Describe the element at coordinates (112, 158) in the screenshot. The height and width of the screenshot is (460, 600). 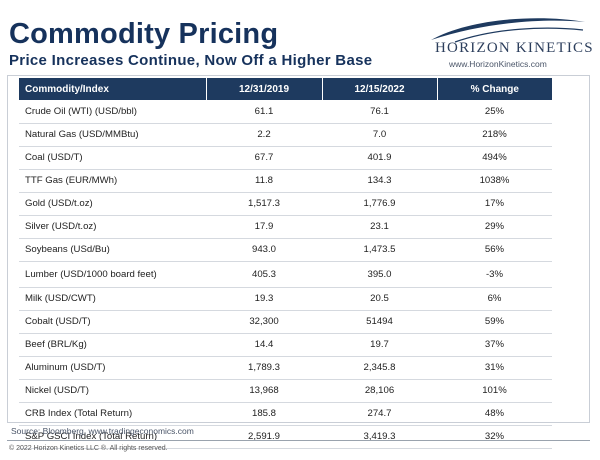
I see `commodity-name-cell: Coal (USD/T)` at that location.